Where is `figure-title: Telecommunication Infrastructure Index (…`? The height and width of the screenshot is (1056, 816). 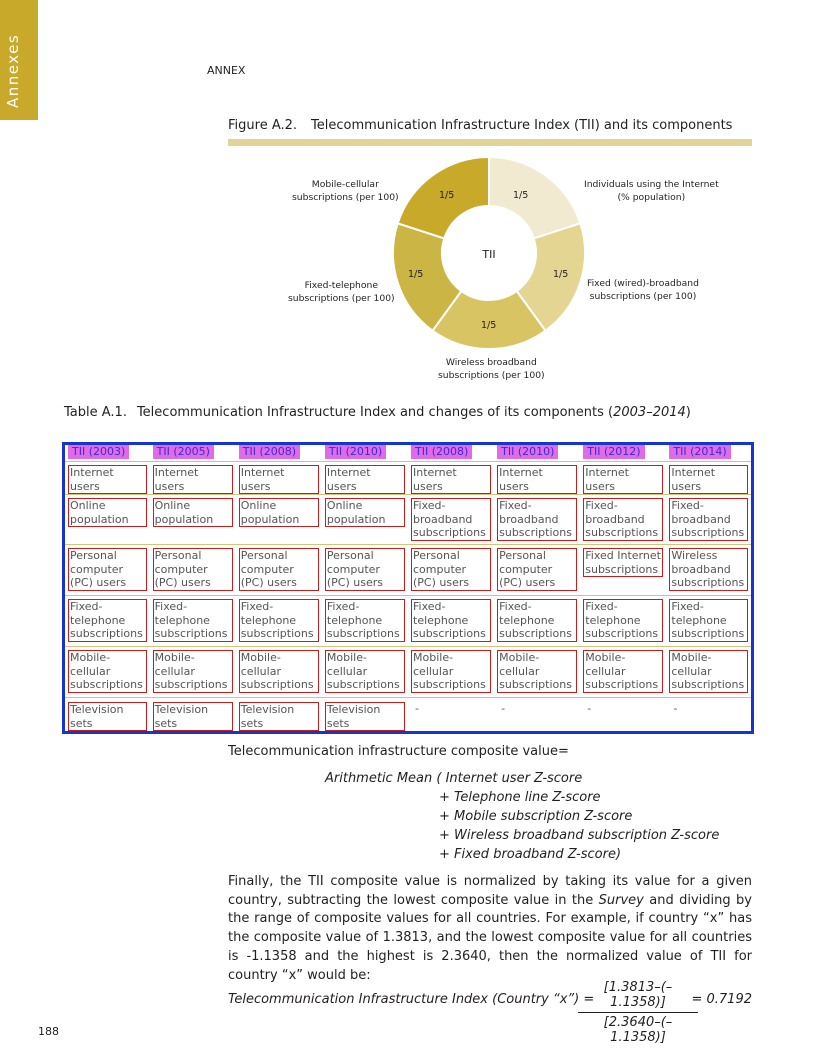 figure-title: Telecommunication Infrastructure Index (… is located at coordinates (522, 125).